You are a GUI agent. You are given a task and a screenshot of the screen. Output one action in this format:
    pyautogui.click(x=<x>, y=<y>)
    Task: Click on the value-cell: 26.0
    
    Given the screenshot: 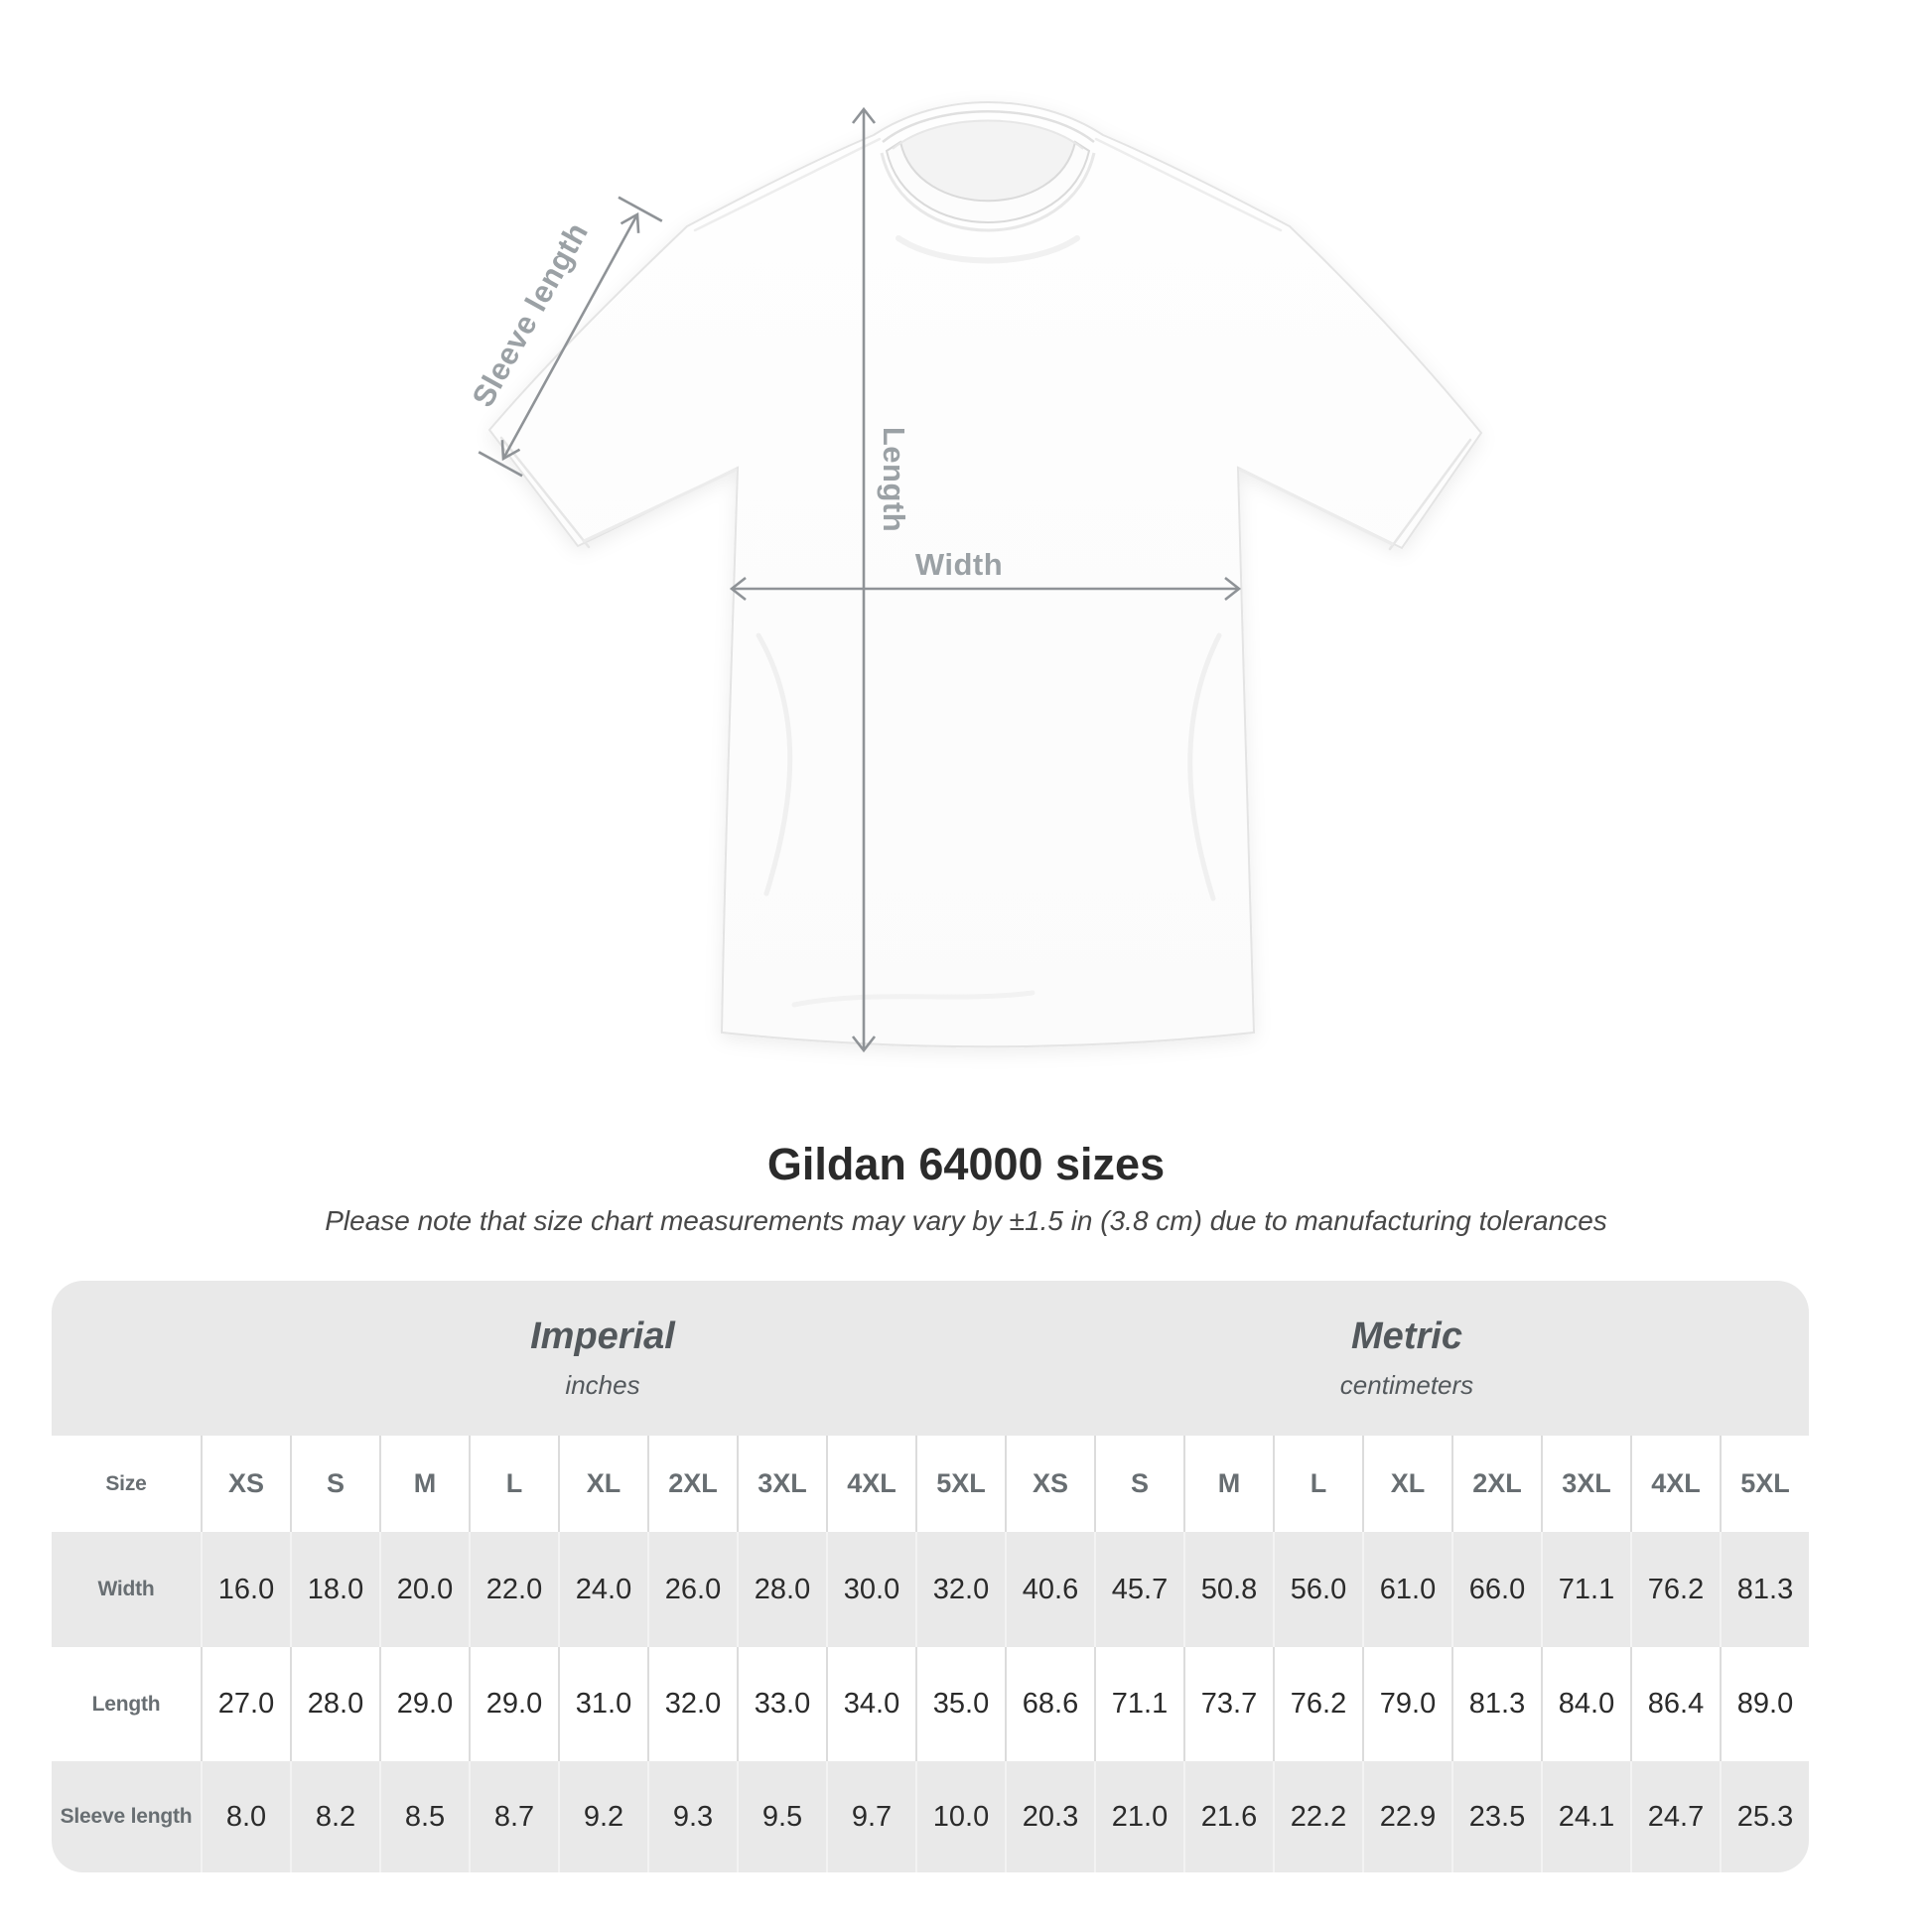 What is the action you would take?
    pyautogui.click(x=692, y=1589)
    